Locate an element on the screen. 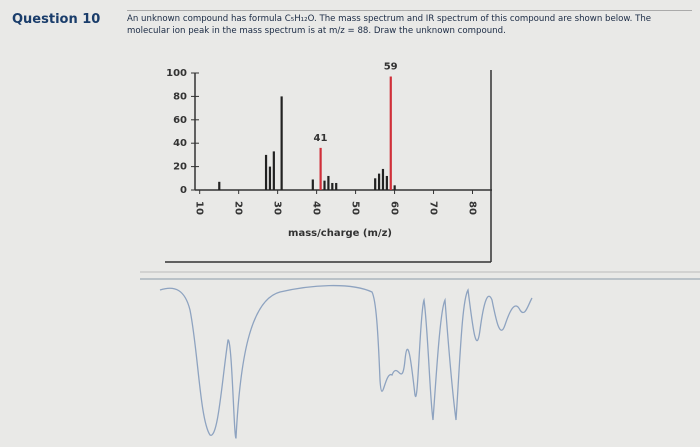 The height and width of the screenshot is (447, 700). y-tick-label: 20 is located at coordinates (180, 167).